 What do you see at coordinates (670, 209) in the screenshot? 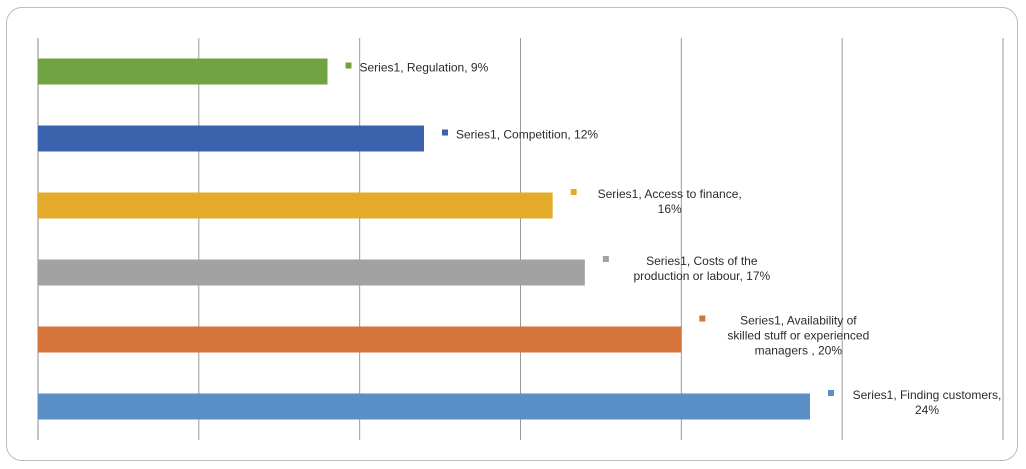
I see `data-label-line: 16%` at bounding box center [670, 209].